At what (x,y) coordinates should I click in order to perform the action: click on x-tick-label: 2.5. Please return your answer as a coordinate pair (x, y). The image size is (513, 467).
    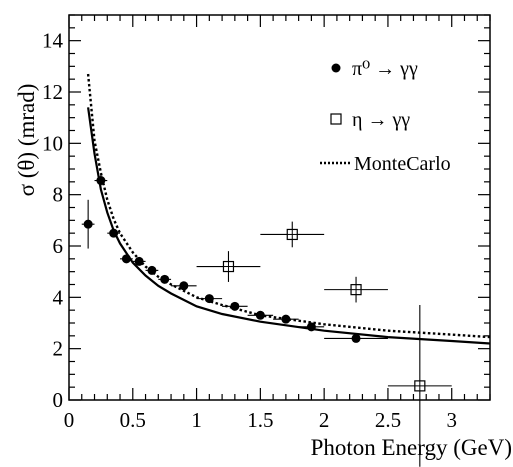
    Looking at the image, I should click on (388, 420).